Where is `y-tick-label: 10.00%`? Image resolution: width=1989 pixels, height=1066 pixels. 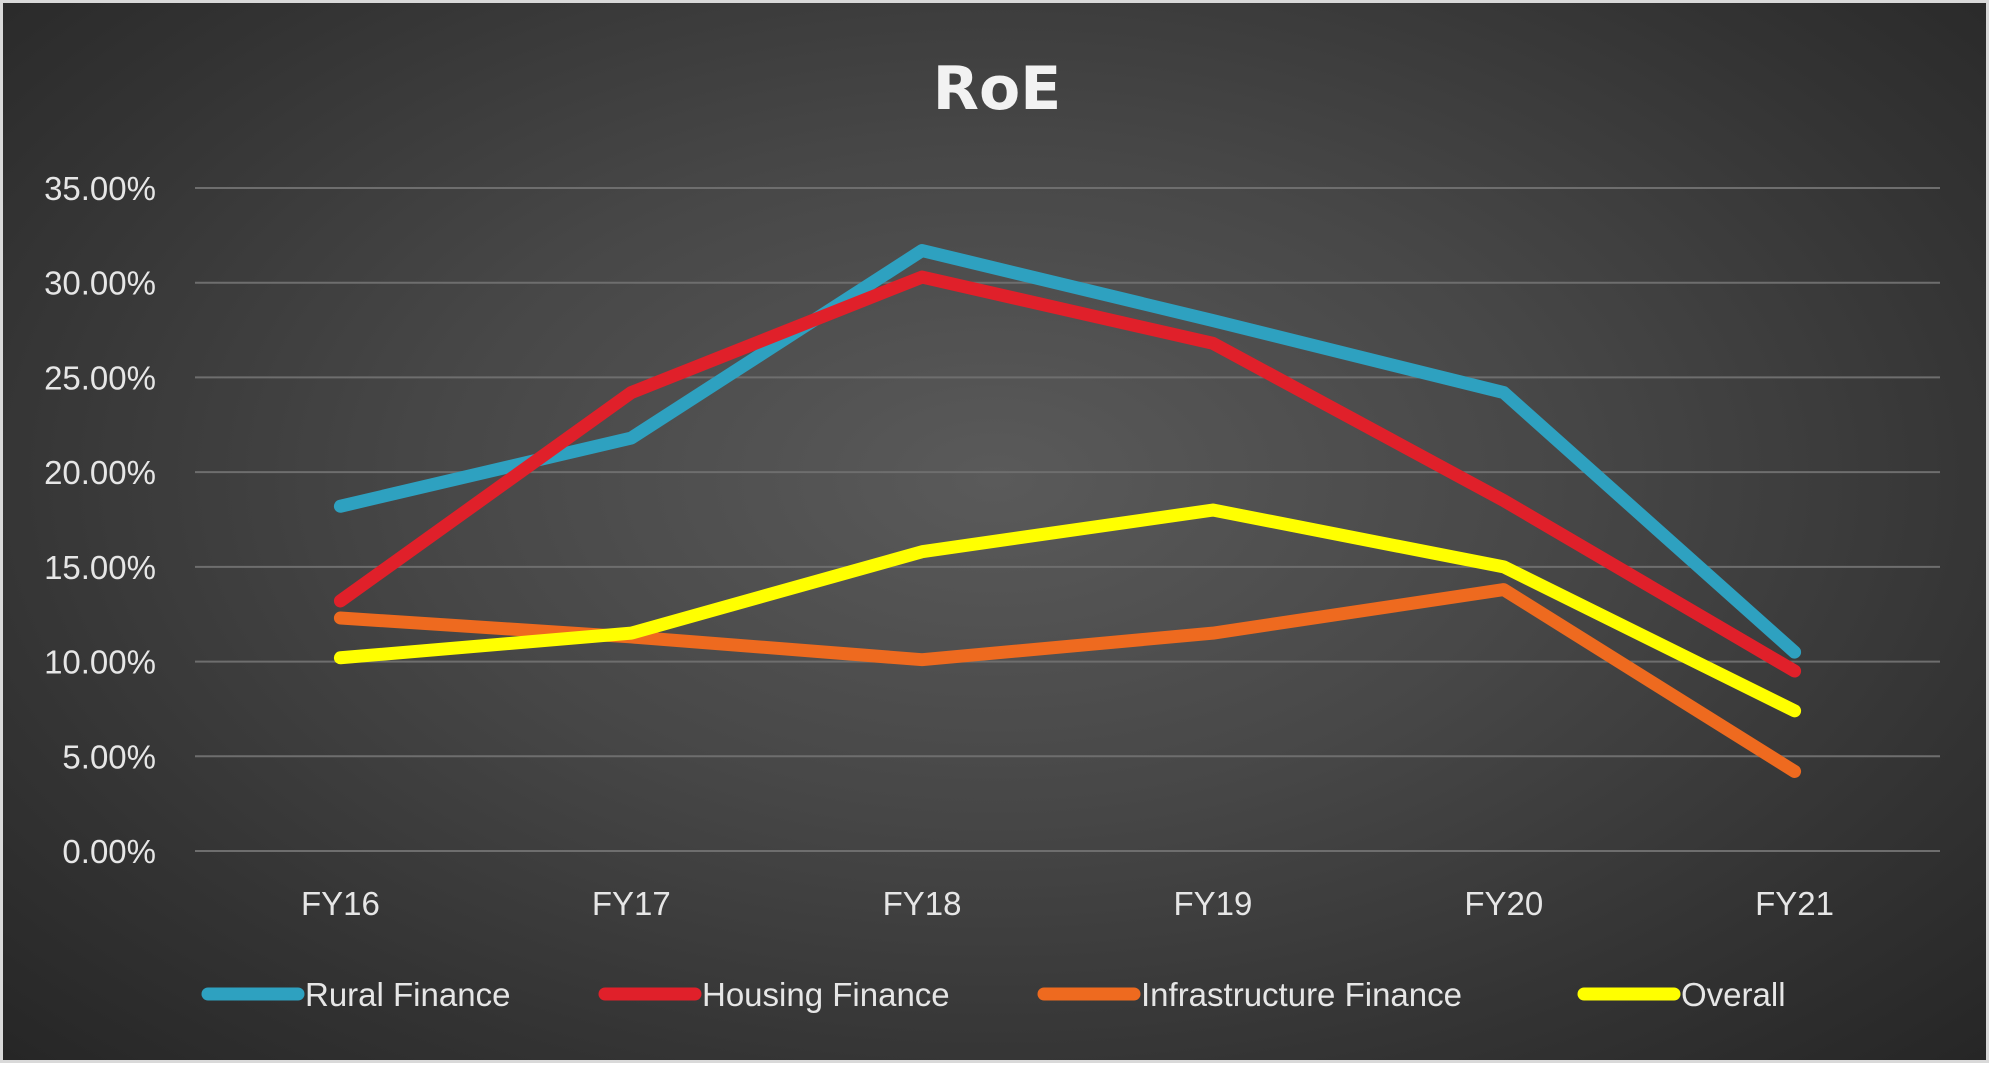
y-tick-label: 10.00% is located at coordinates (100, 662).